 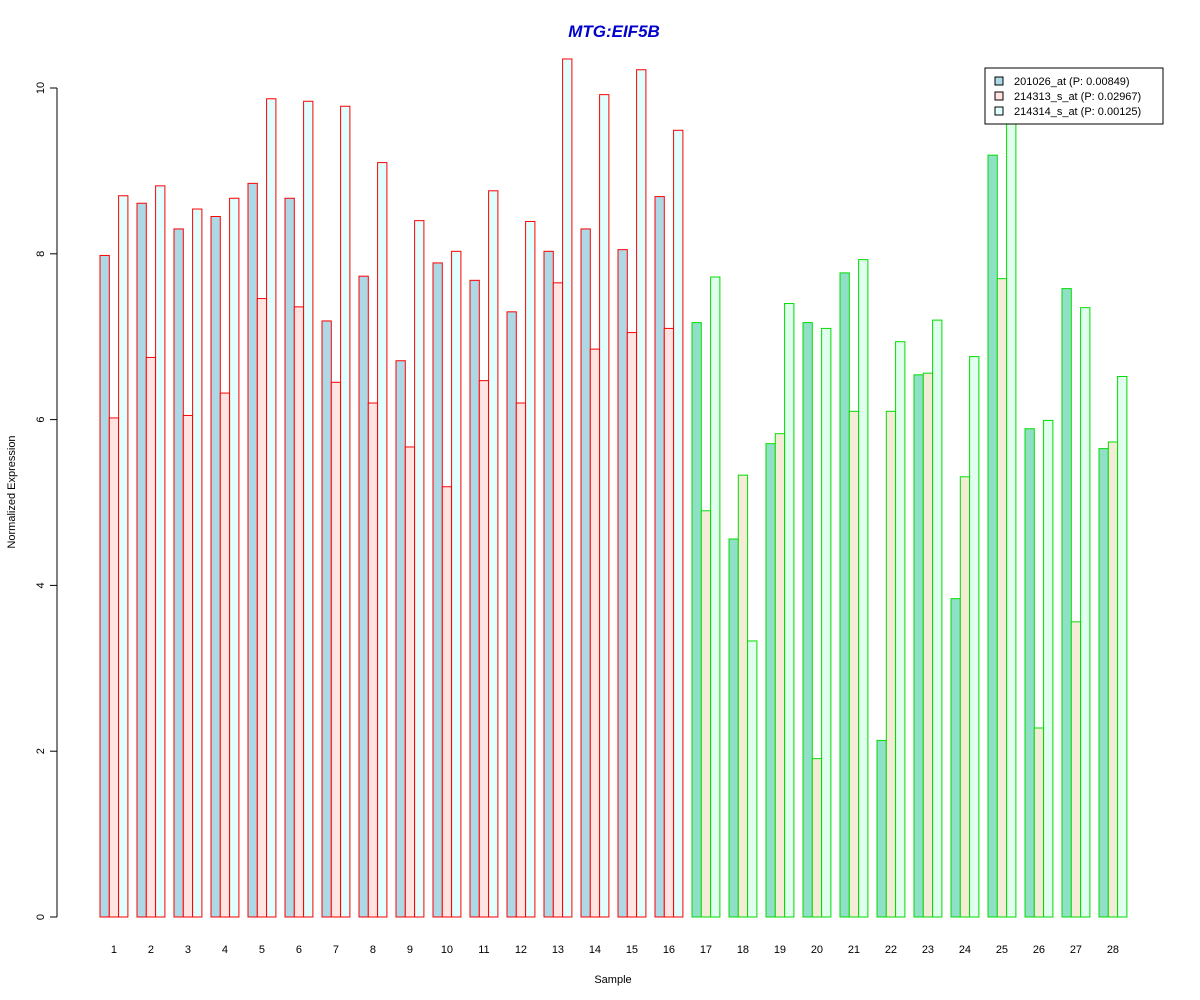 What do you see at coordinates (817, 950) in the screenshot?
I see `x-tick-label: 20` at bounding box center [817, 950].